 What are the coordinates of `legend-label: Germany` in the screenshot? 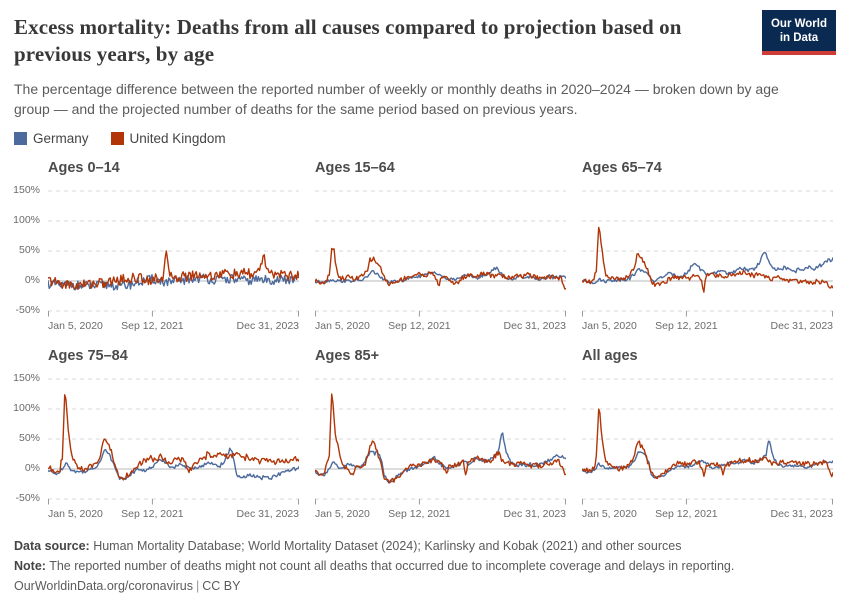 It's located at (61, 139).